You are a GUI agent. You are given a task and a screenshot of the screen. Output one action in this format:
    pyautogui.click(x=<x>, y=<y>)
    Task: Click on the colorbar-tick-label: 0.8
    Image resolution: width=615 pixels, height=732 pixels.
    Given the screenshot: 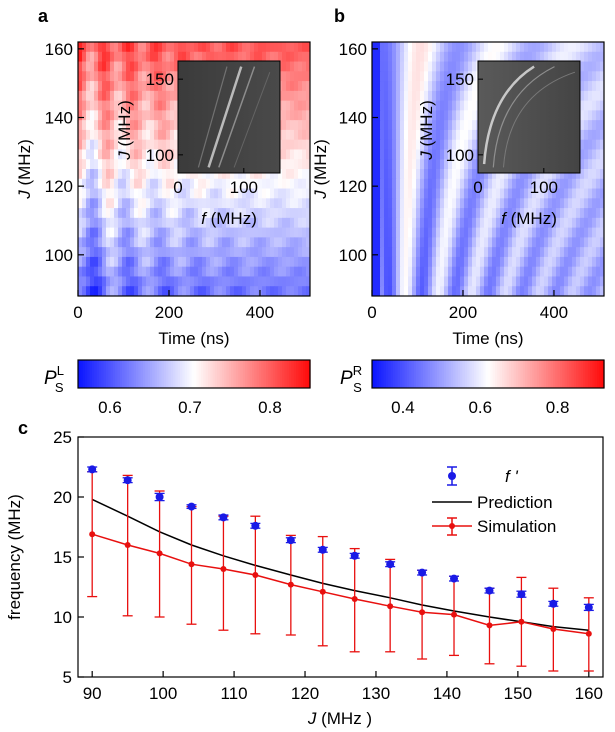 What is the action you would take?
    pyautogui.click(x=558, y=407)
    